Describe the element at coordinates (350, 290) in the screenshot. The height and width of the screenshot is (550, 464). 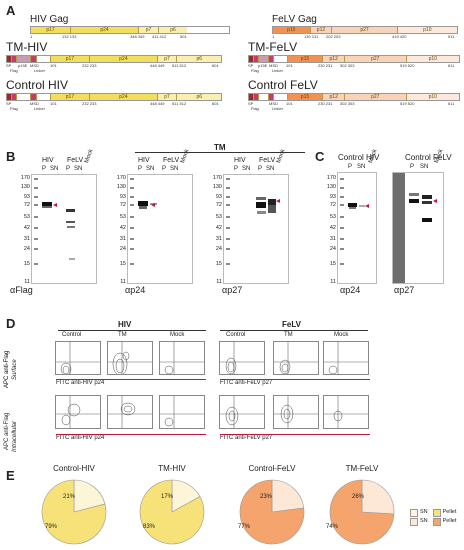
I see `antibody-label: αp24` at that location.